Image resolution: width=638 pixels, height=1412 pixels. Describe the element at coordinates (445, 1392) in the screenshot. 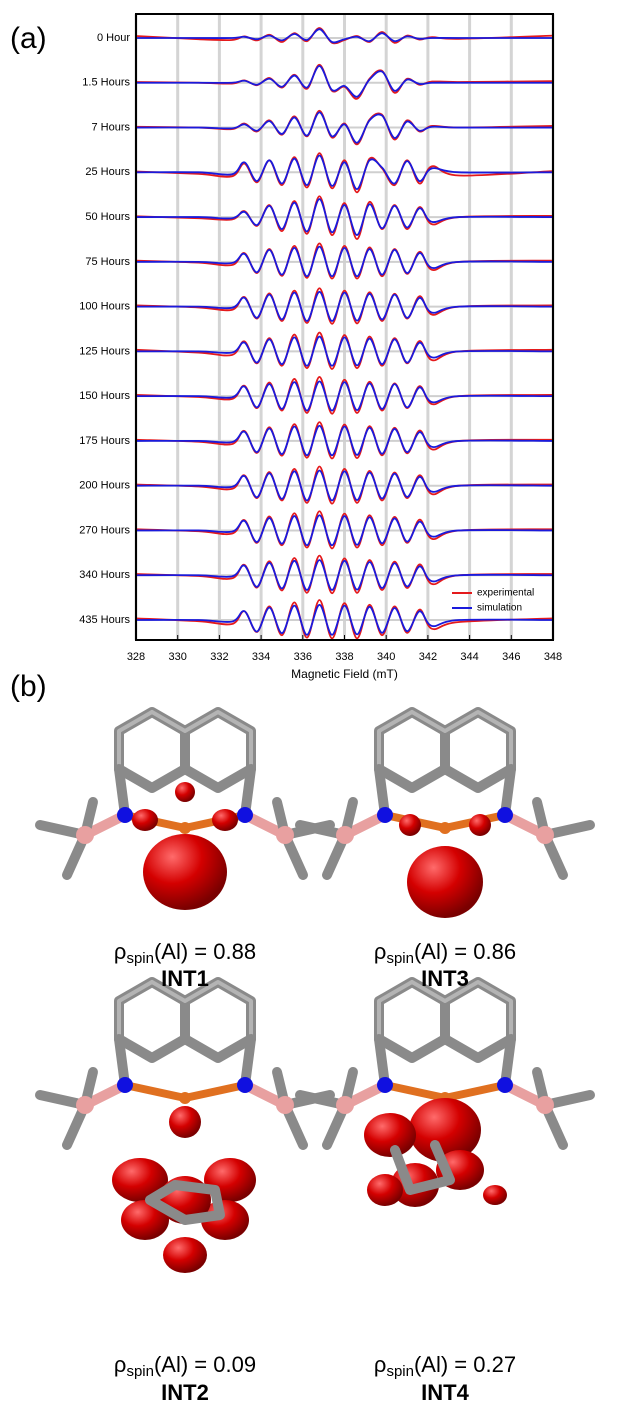

I see `structure-name: INT4` at that location.